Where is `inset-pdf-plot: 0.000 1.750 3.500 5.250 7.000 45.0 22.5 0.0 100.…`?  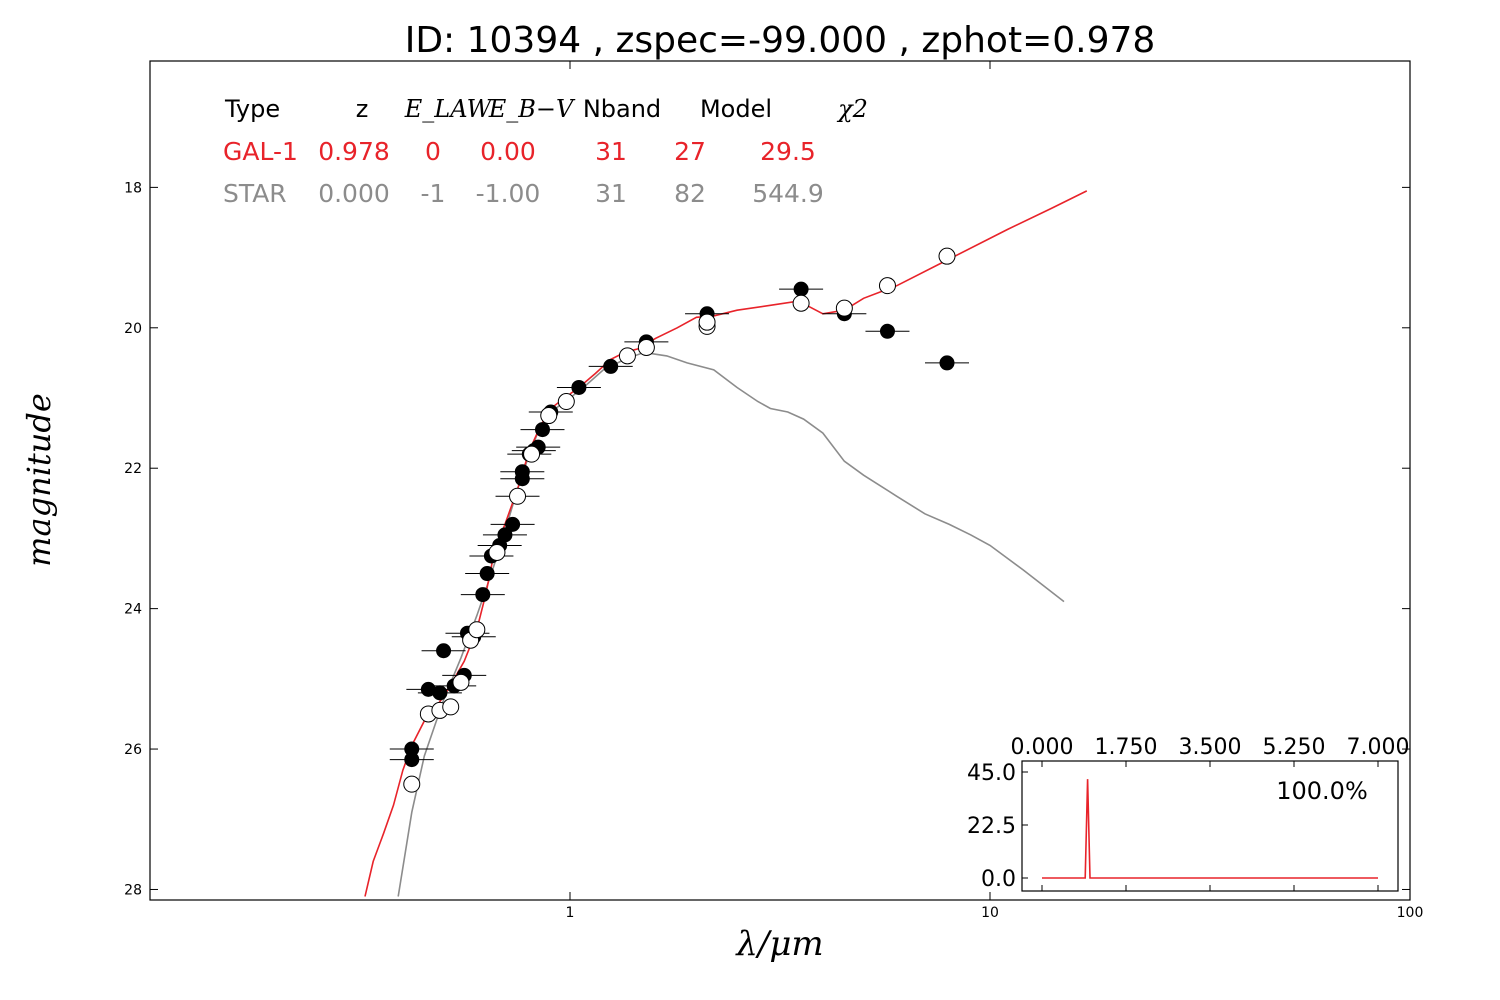 inset-pdf-plot: 0.000 1.750 3.500 5.250 7.000 45.0 22.5 0.0 100.… is located at coordinates (1188, 813).